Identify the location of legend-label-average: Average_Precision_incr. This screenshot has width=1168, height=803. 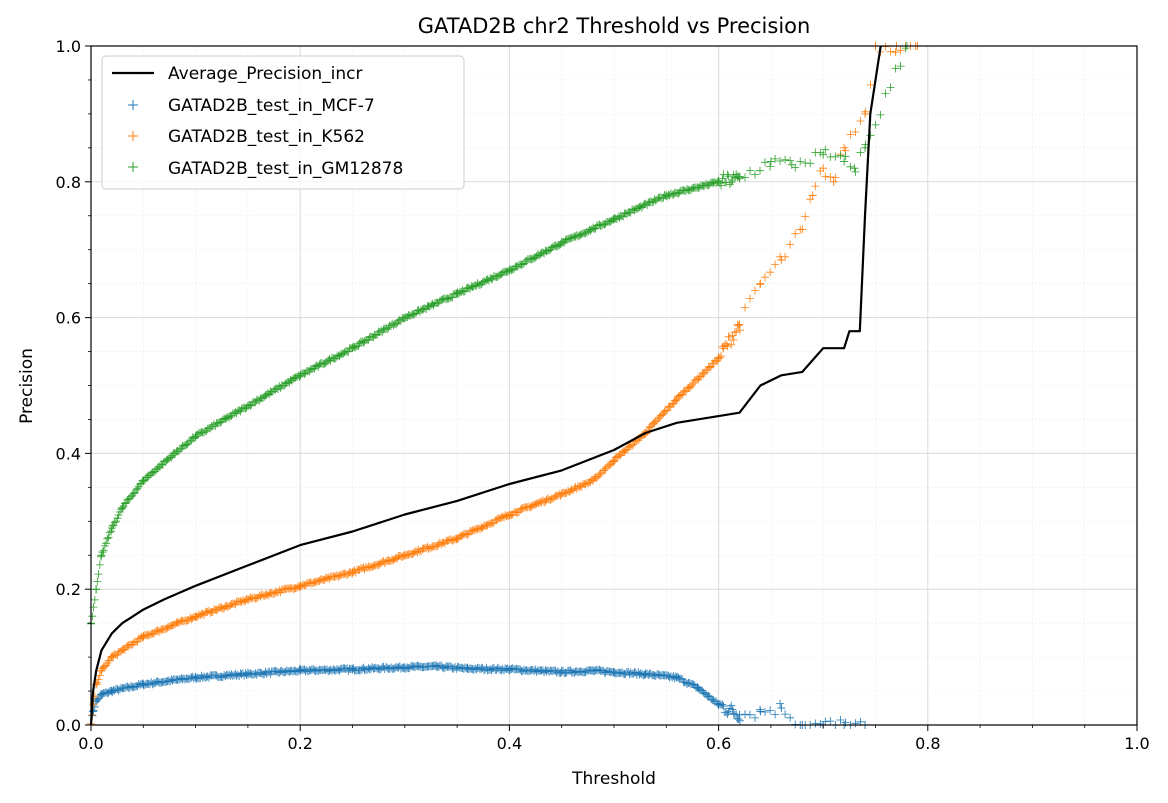
(265, 74).